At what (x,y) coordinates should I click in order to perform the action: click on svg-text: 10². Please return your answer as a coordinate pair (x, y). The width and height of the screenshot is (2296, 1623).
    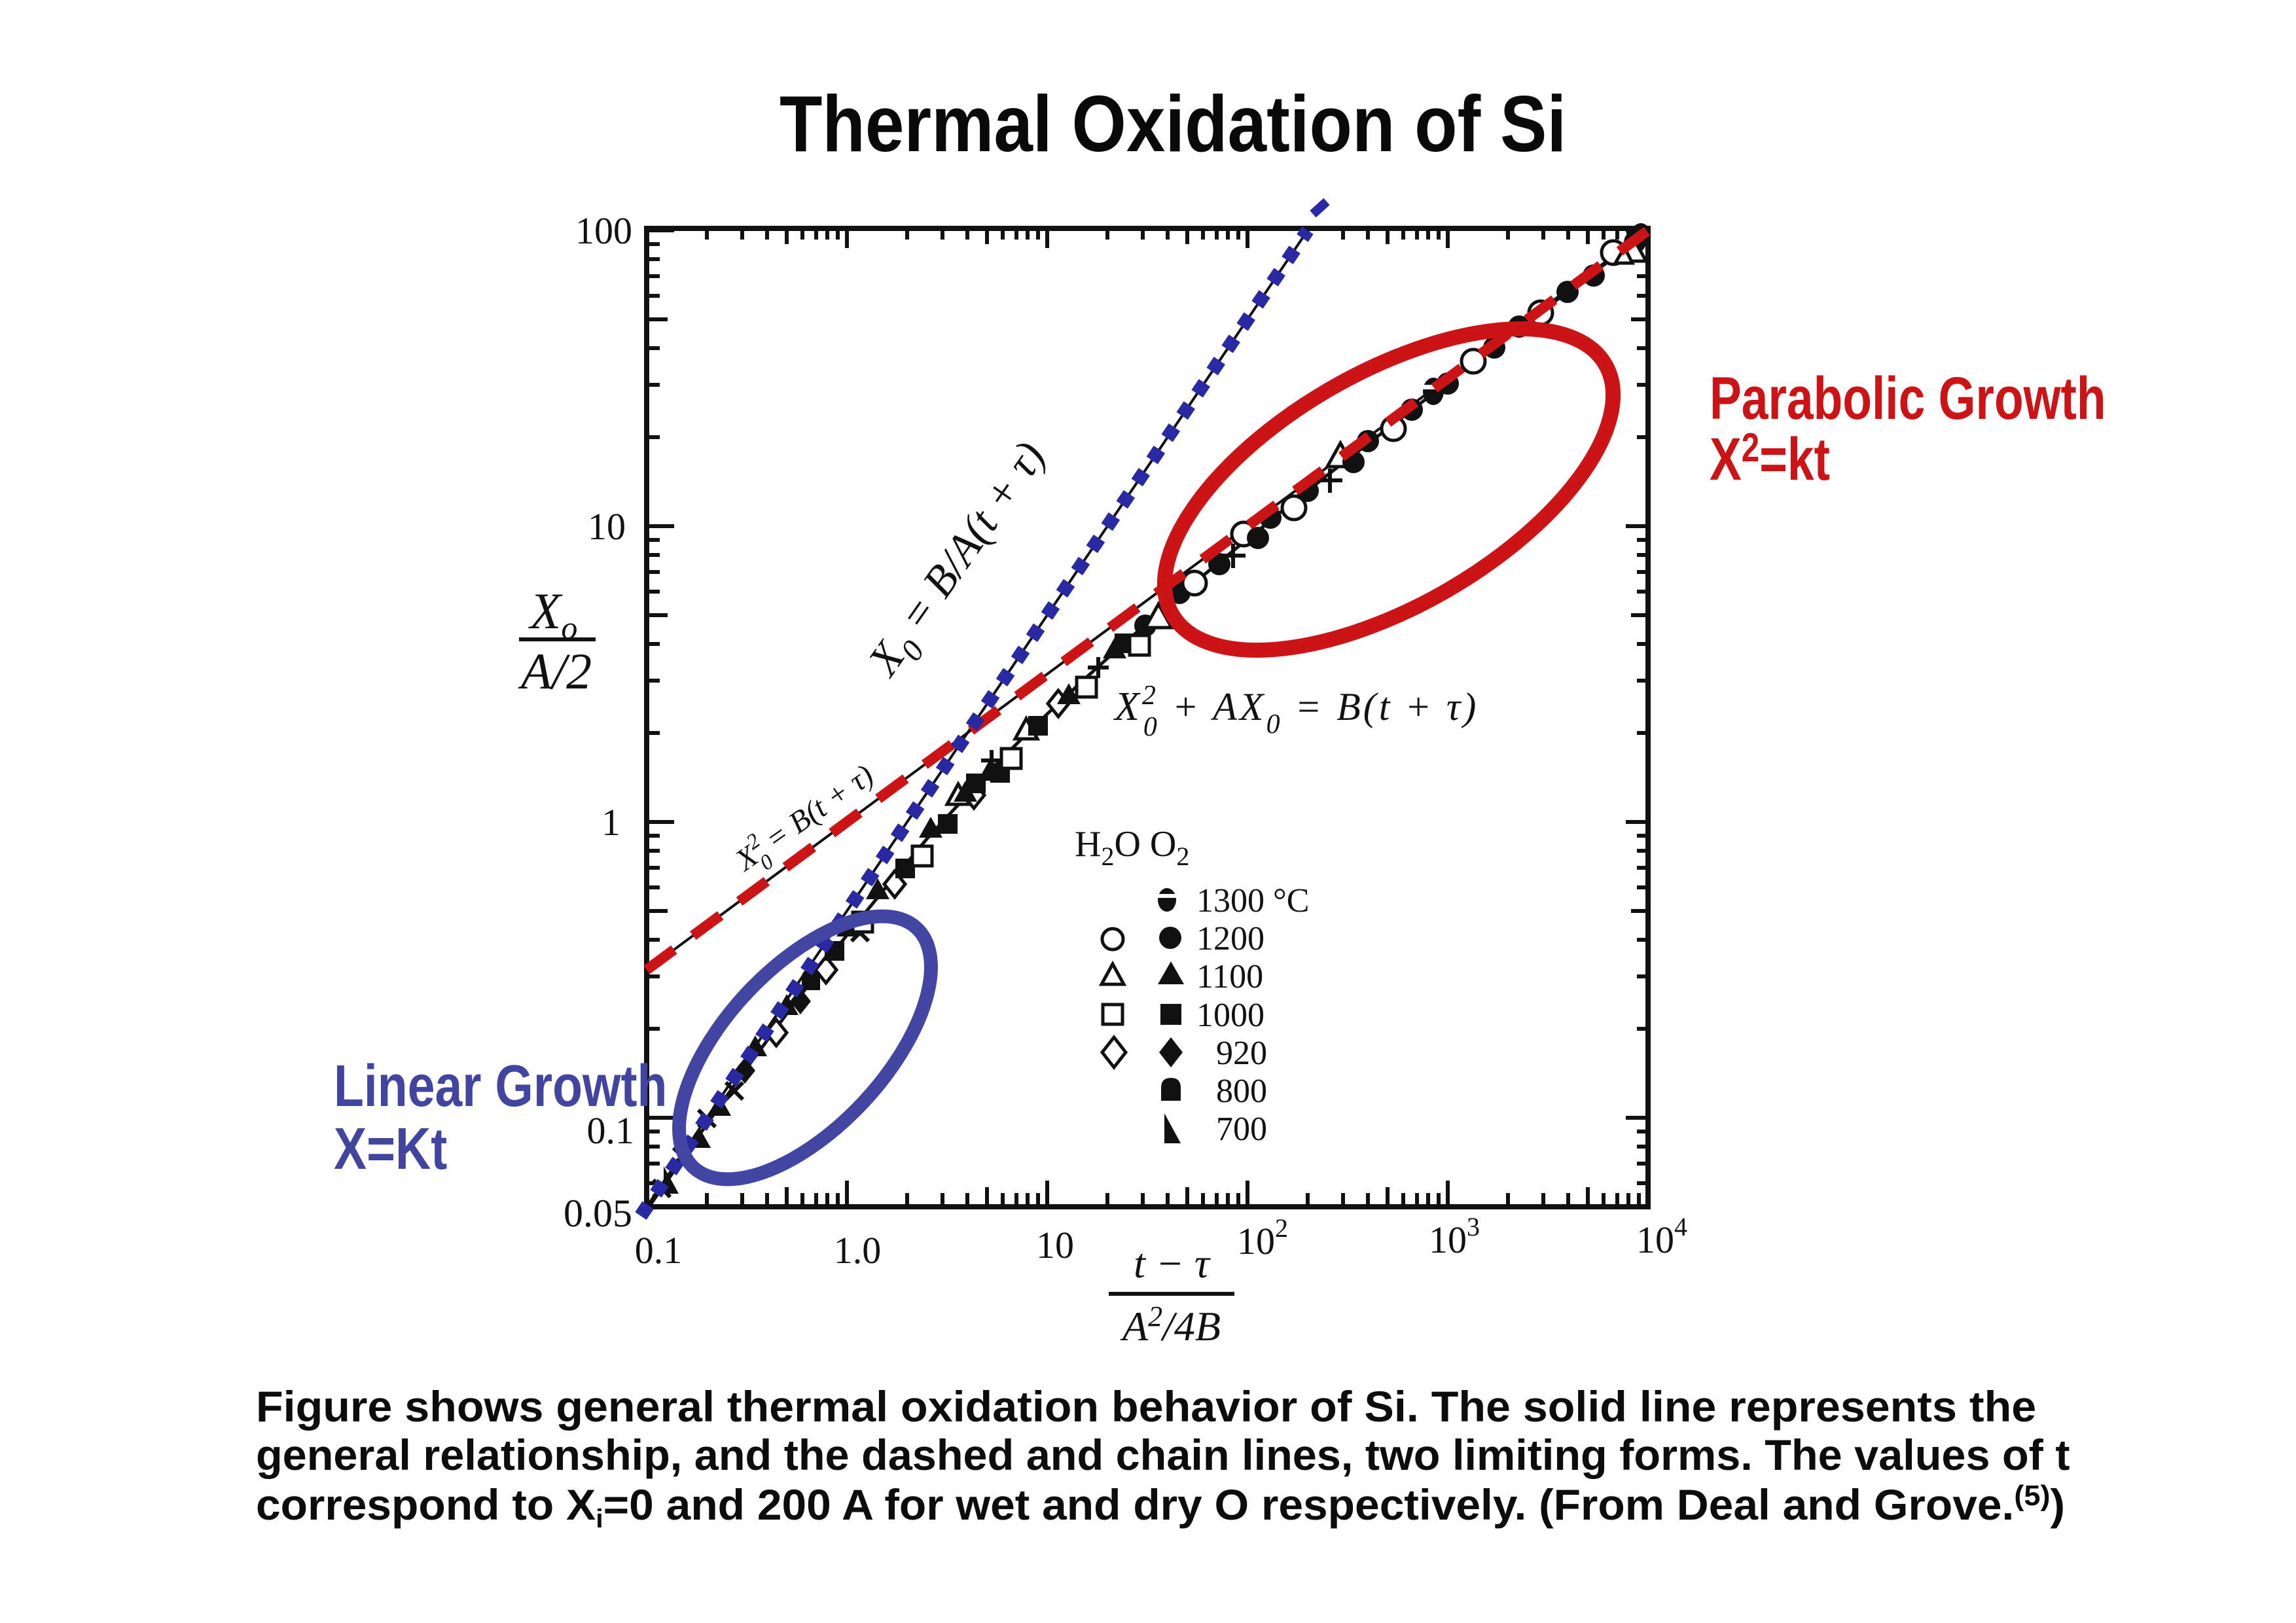
    Looking at the image, I should click on (1262, 1237).